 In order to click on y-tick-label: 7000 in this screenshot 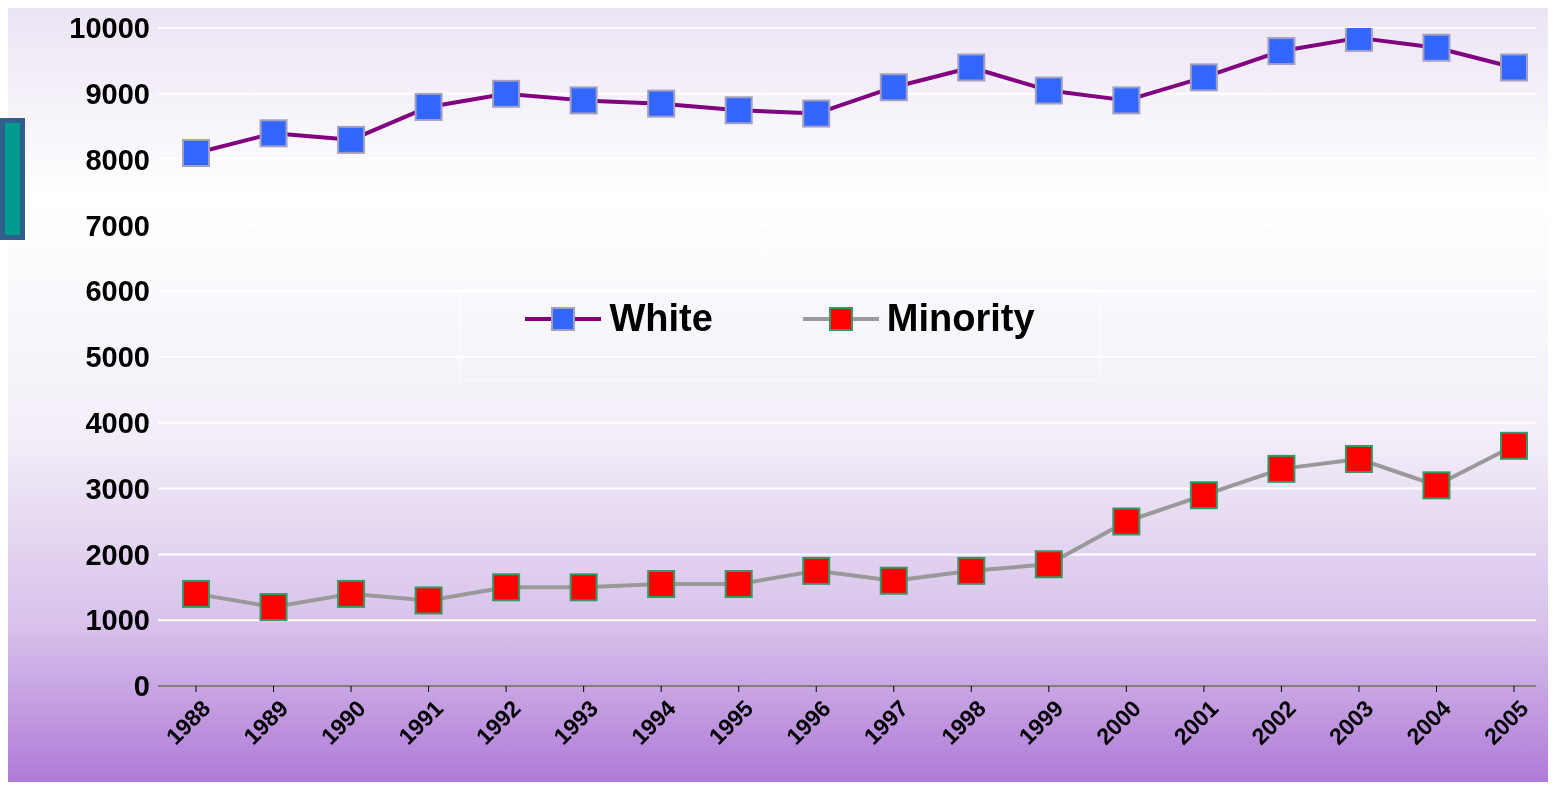, I will do `click(117, 225)`.